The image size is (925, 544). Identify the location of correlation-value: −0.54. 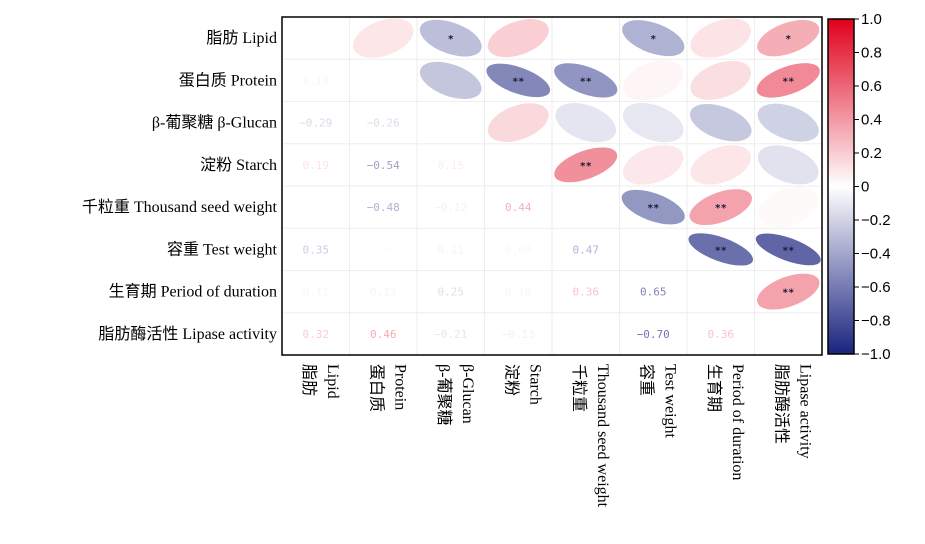
(383, 165).